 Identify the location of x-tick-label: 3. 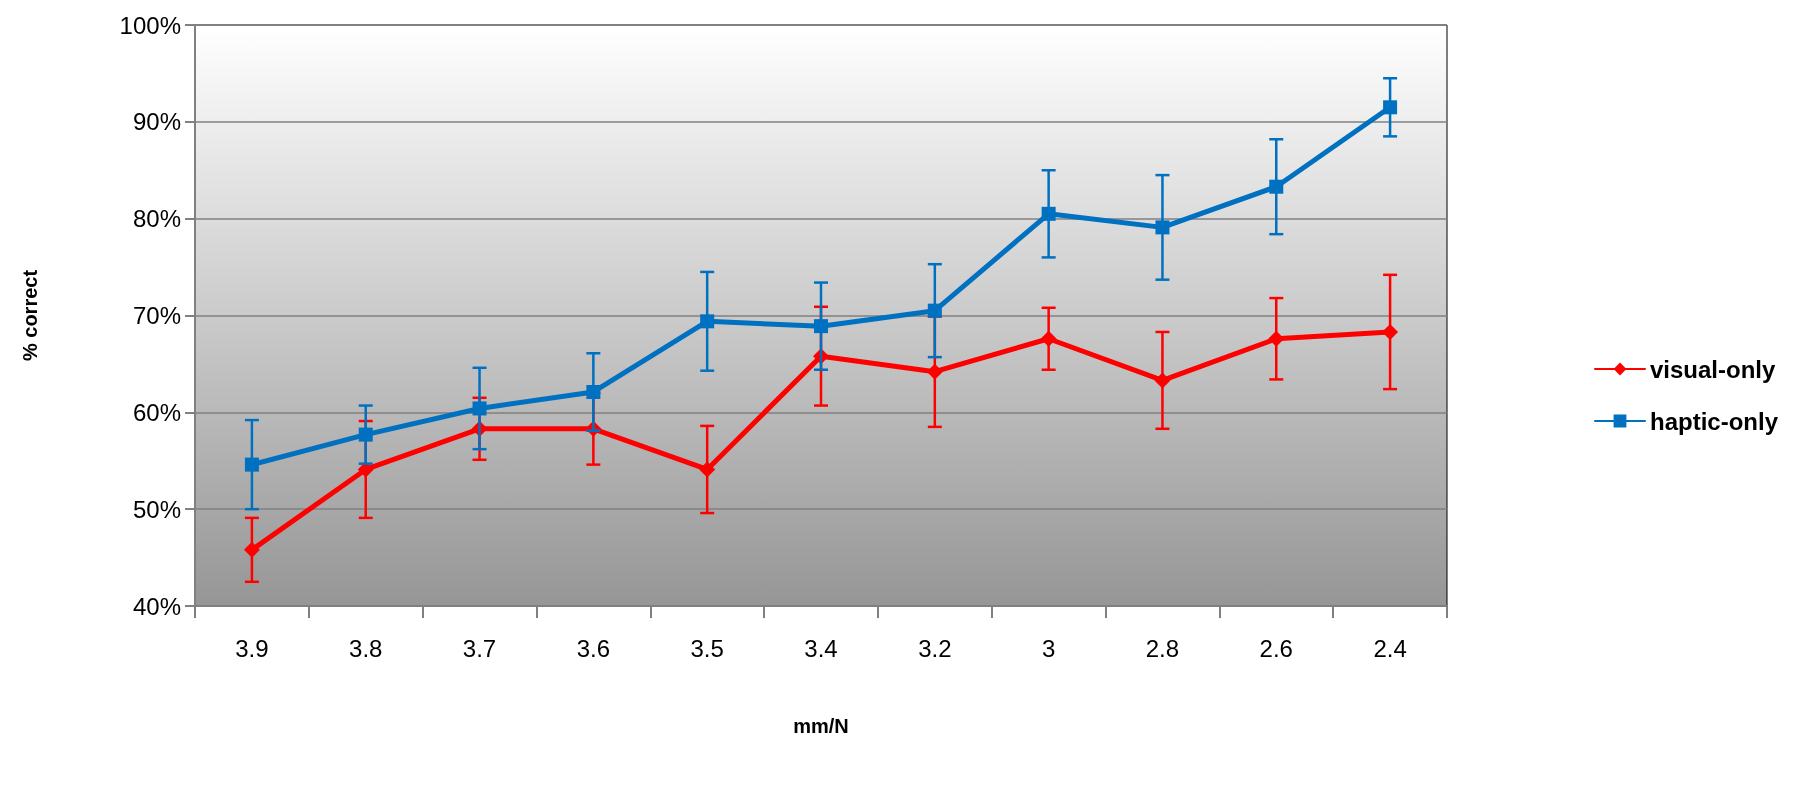
(1048, 648).